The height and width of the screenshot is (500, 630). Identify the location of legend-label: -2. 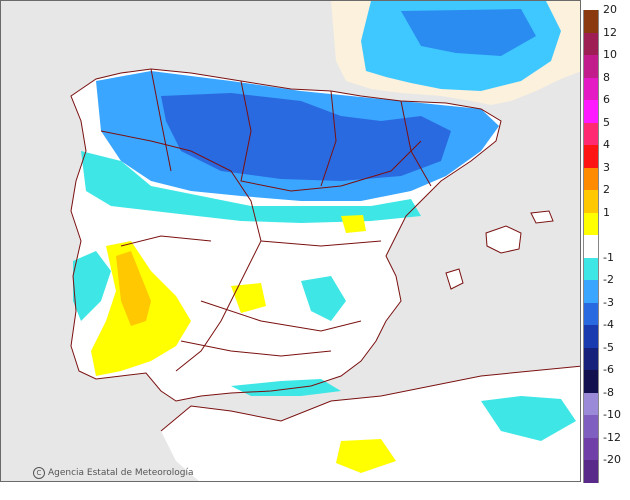
(608, 279).